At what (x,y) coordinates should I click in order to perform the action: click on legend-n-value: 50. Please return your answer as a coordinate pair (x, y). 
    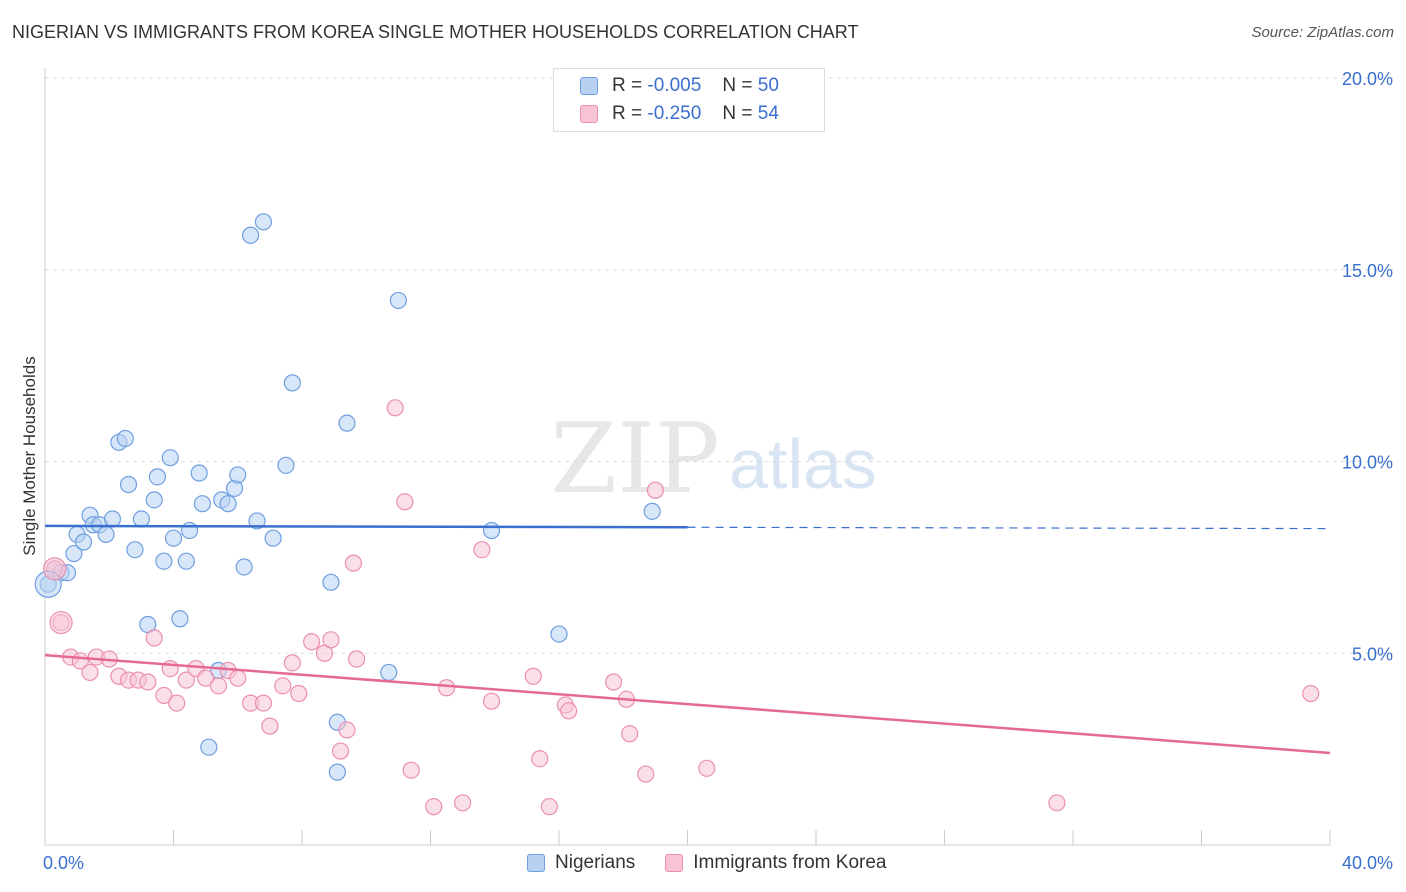
    Looking at the image, I should click on (768, 85).